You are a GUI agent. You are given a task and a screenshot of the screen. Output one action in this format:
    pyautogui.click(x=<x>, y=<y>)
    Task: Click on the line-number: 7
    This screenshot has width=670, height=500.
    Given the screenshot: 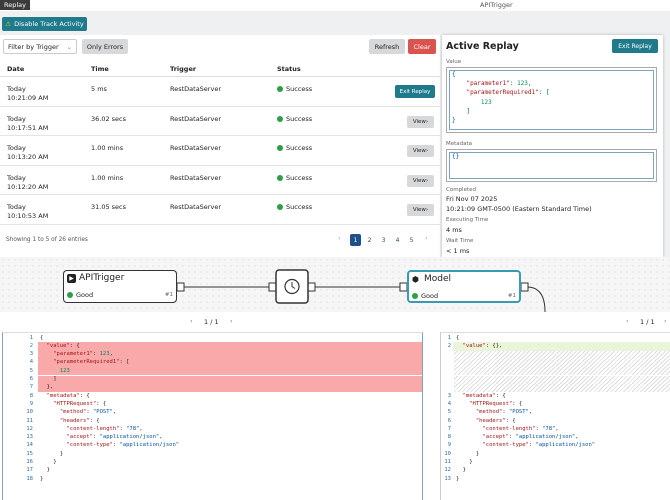 What is the action you would take?
    pyautogui.click(x=449, y=428)
    